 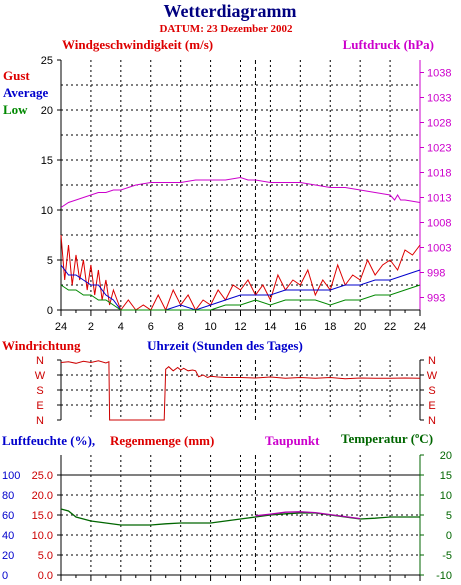 I want to click on rain-title: Regenmenge (mm), so click(x=162, y=440).